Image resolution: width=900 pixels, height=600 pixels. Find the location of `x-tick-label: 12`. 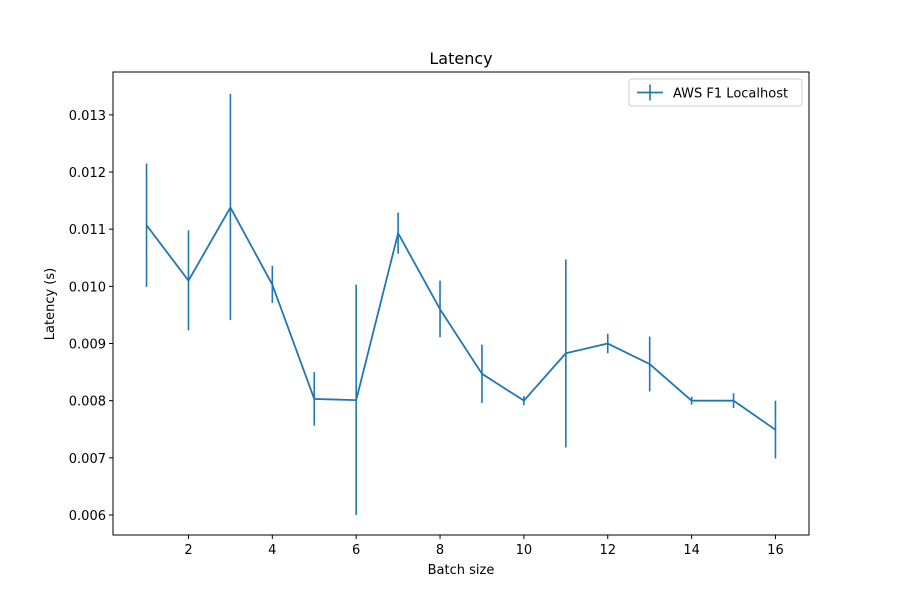

x-tick-label: 12 is located at coordinates (607, 550).